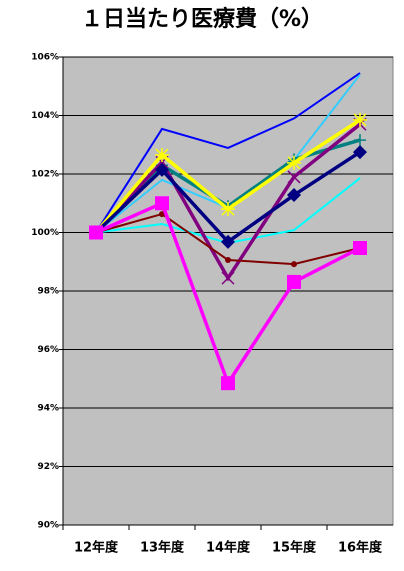  I want to click on x-tick-label: 15年度, so click(294, 548).